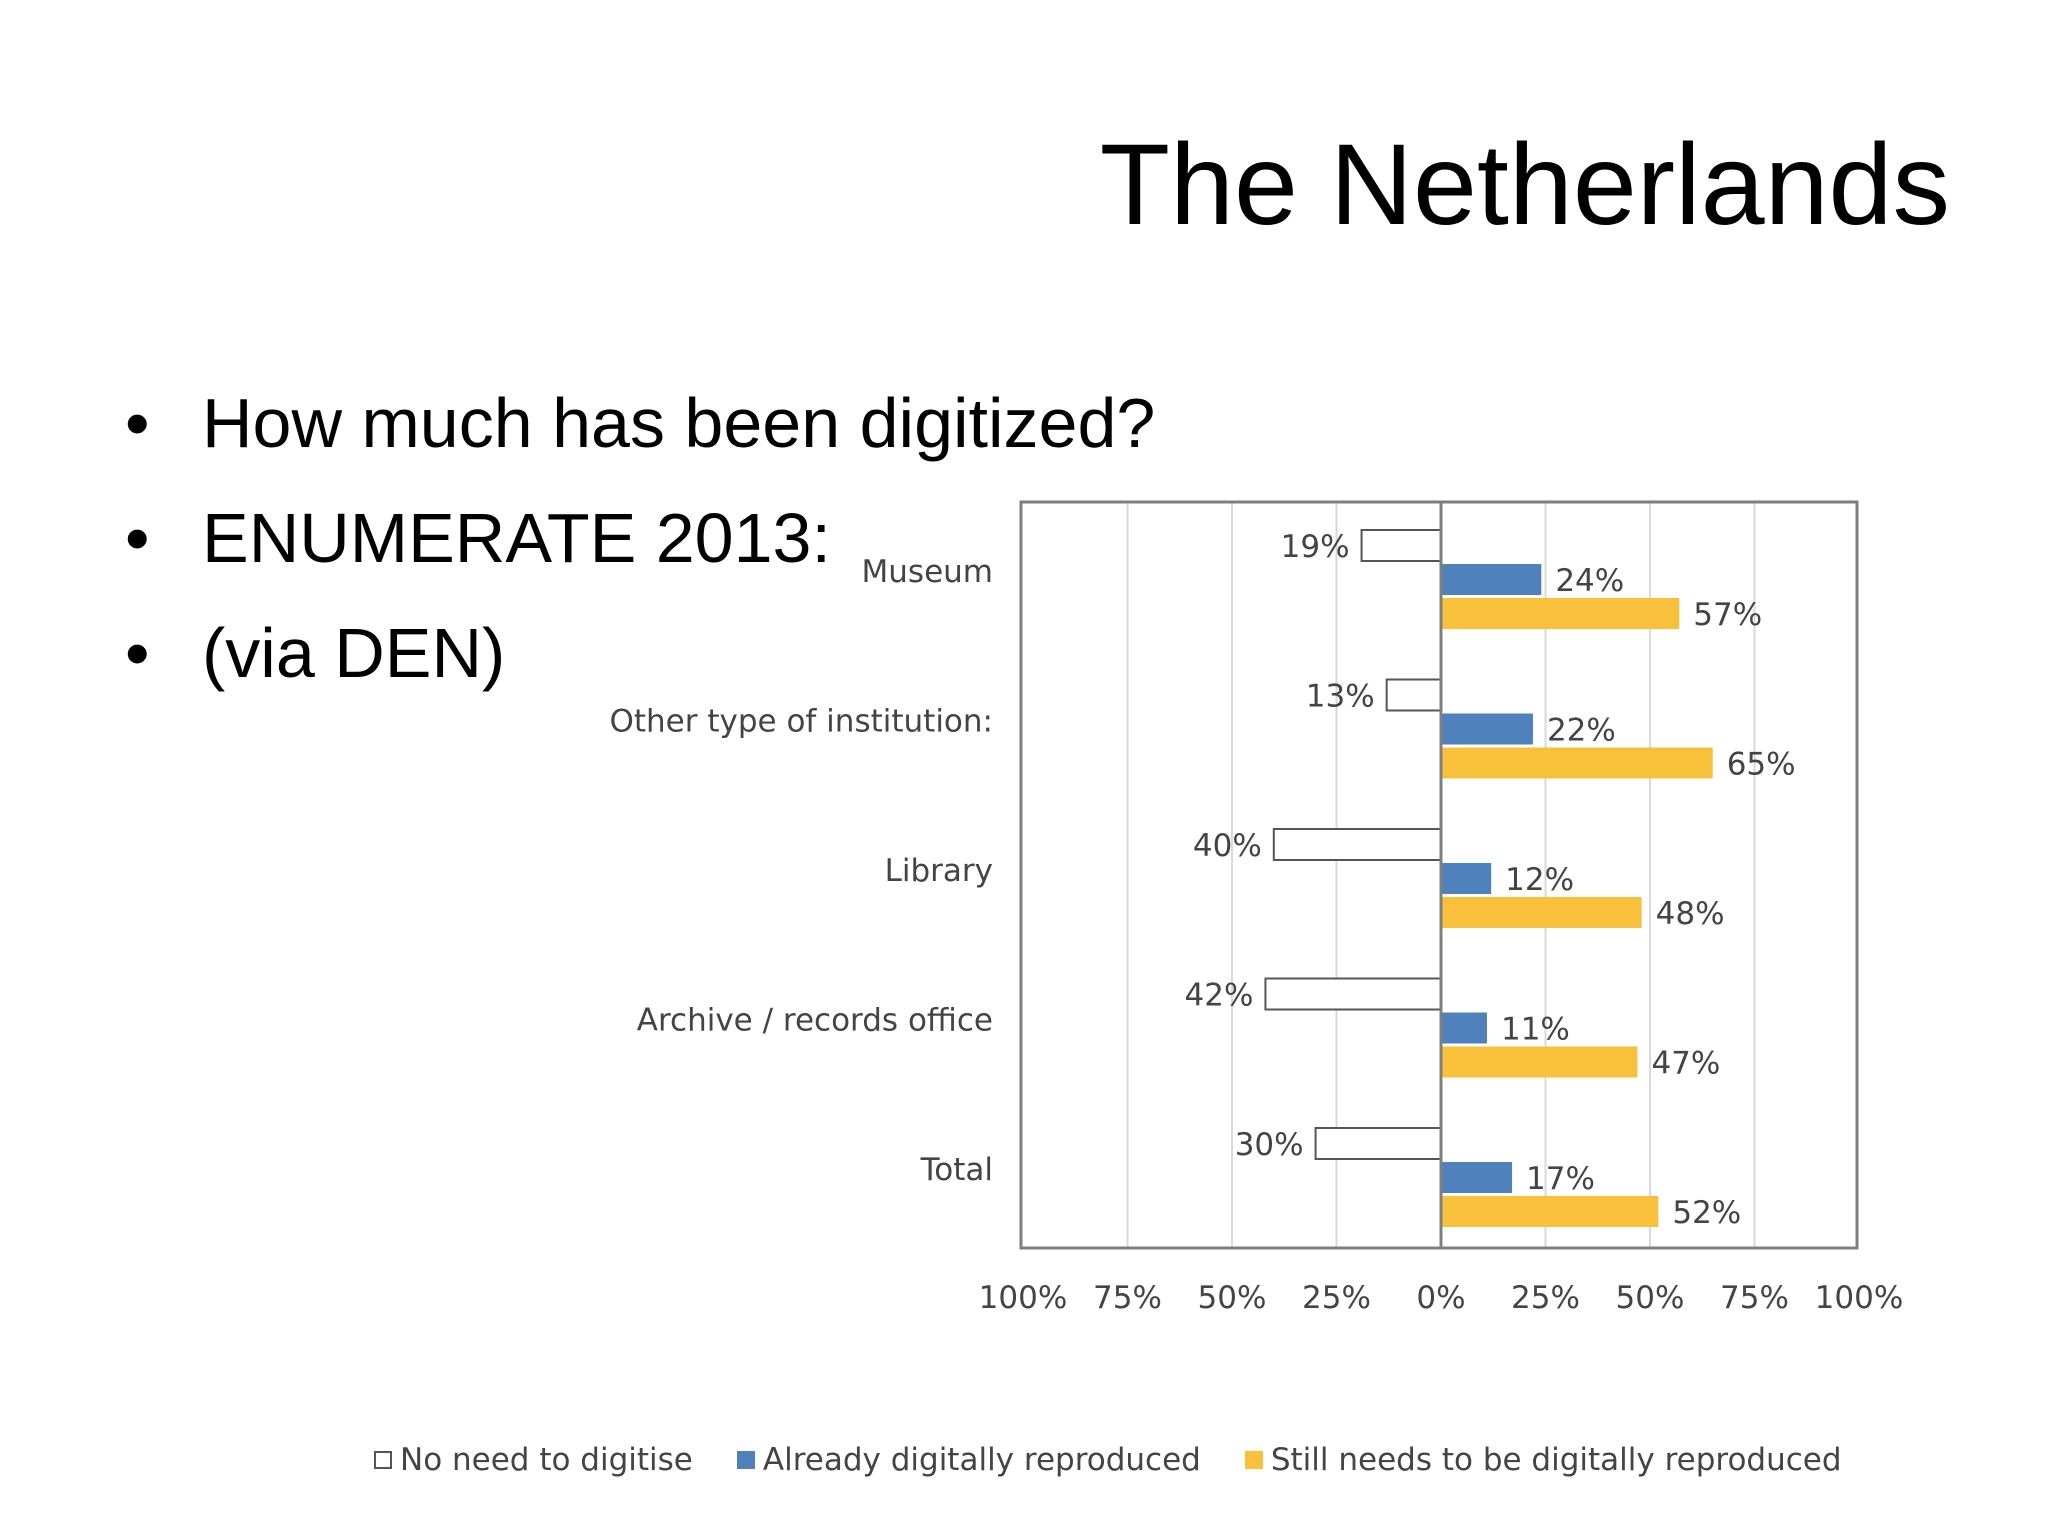 Image resolution: width=2048 pixels, height=1536 pixels. I want to click on legend-label: No need to digitise, so click(546, 1460).